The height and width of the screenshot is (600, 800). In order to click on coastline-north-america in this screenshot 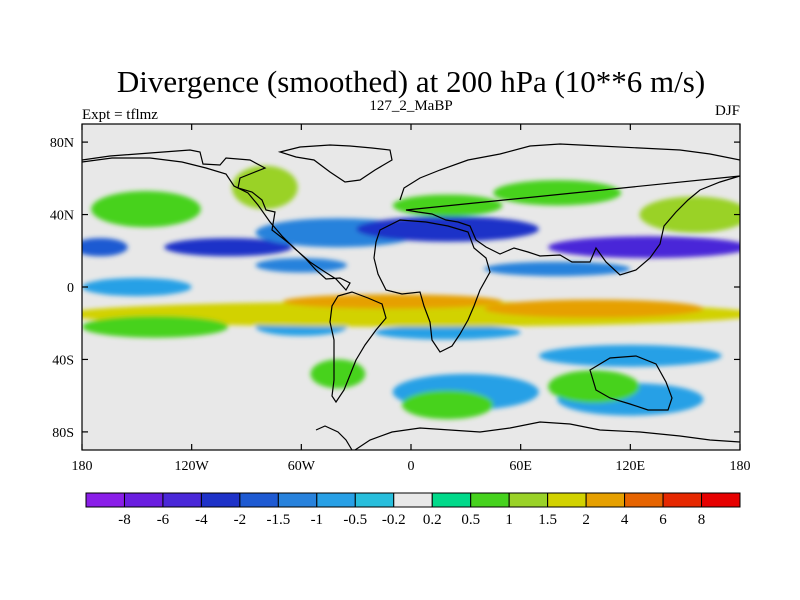, I will do `click(216, 220)`.